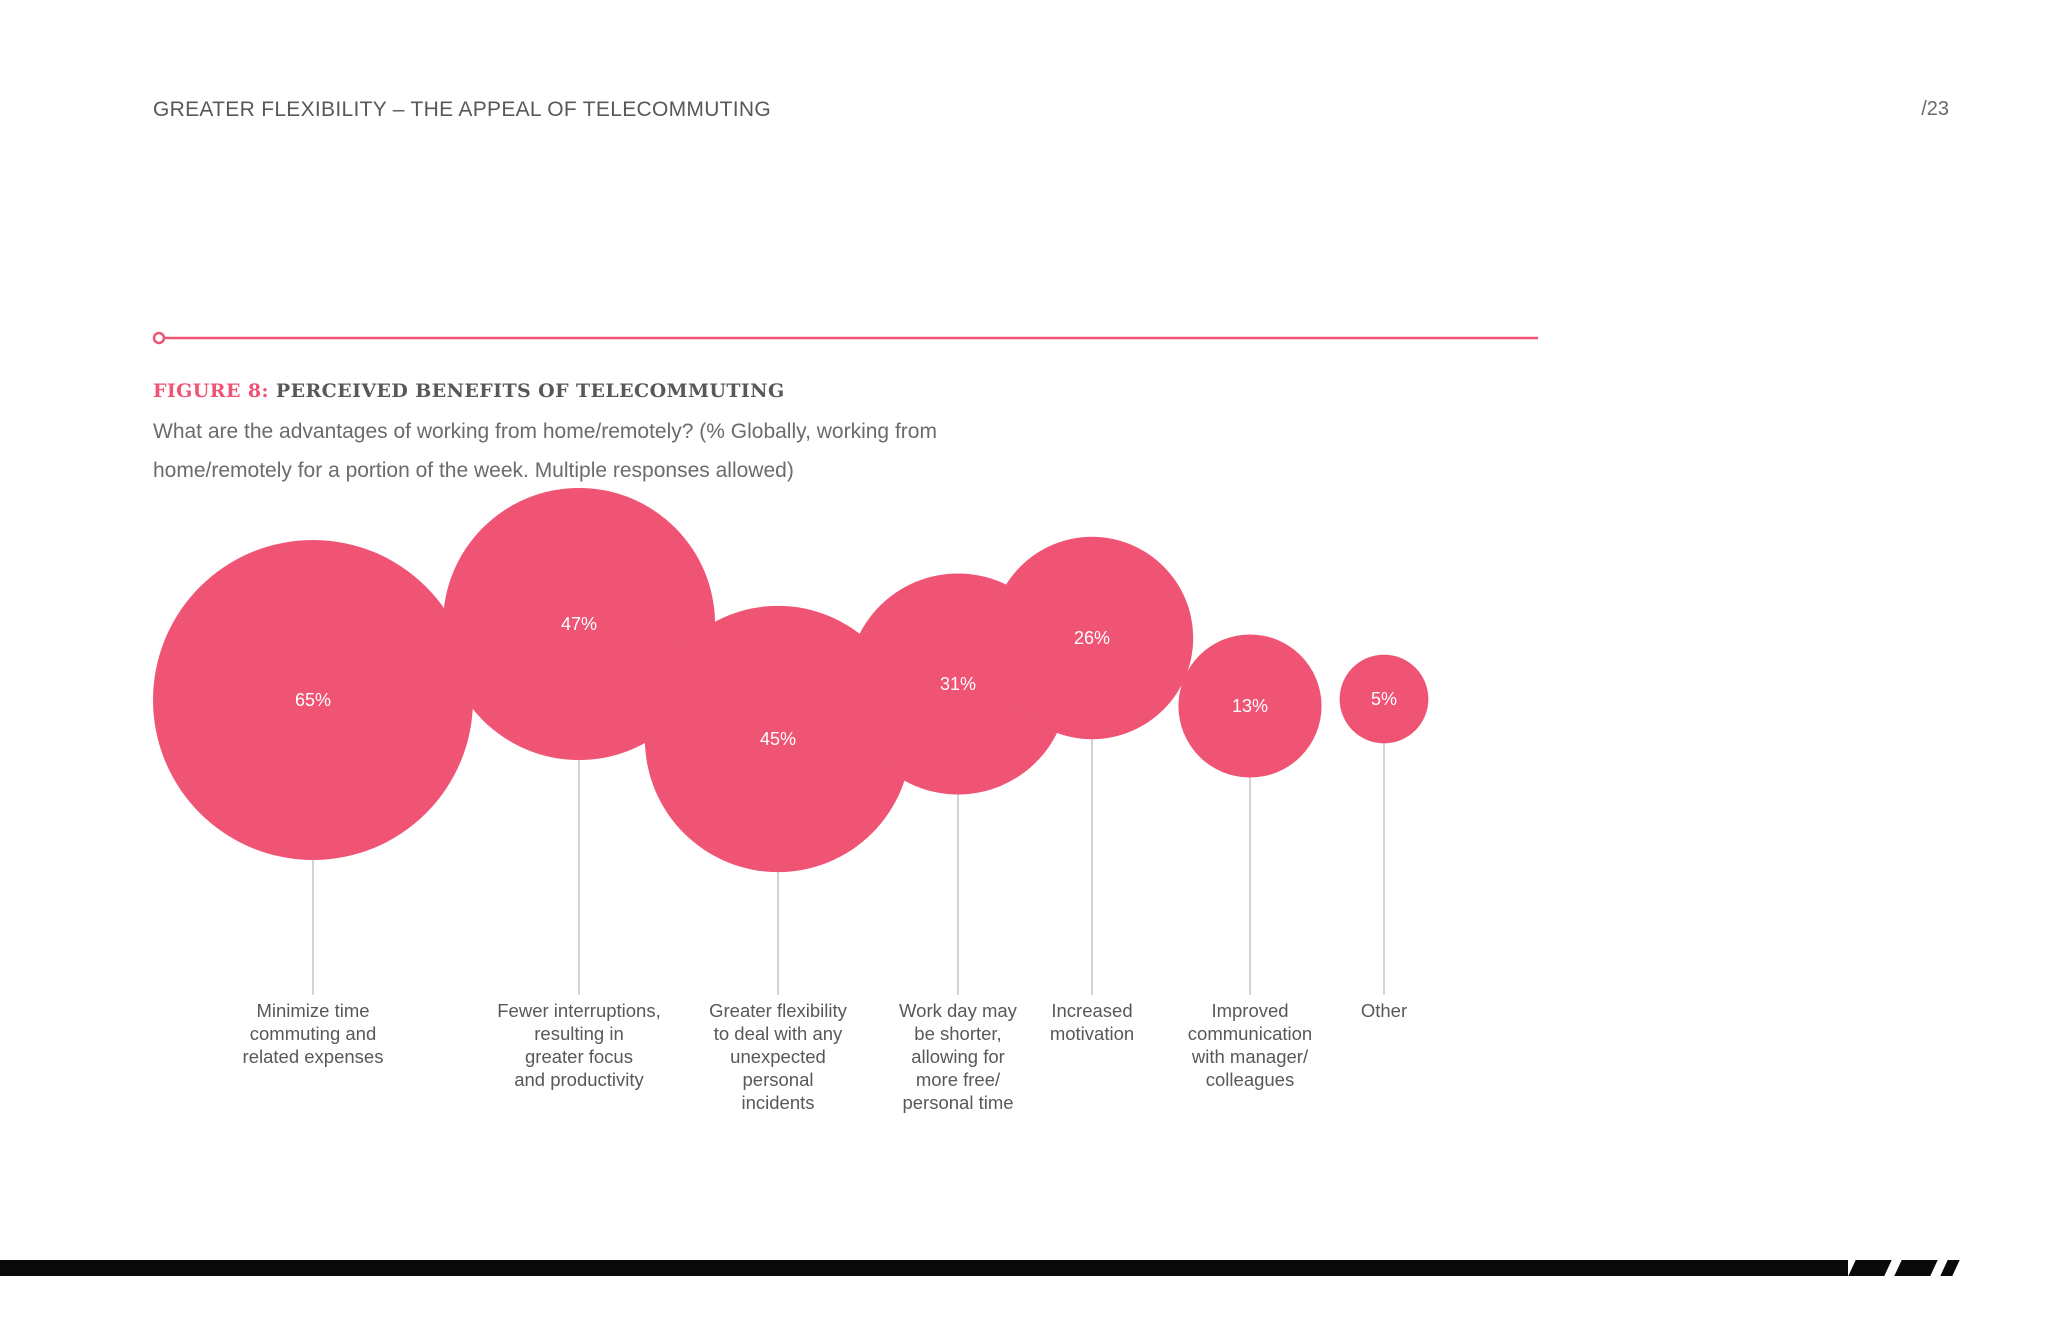 This screenshot has height=1331, width=2048. I want to click on page-number: /23, so click(1935, 109).